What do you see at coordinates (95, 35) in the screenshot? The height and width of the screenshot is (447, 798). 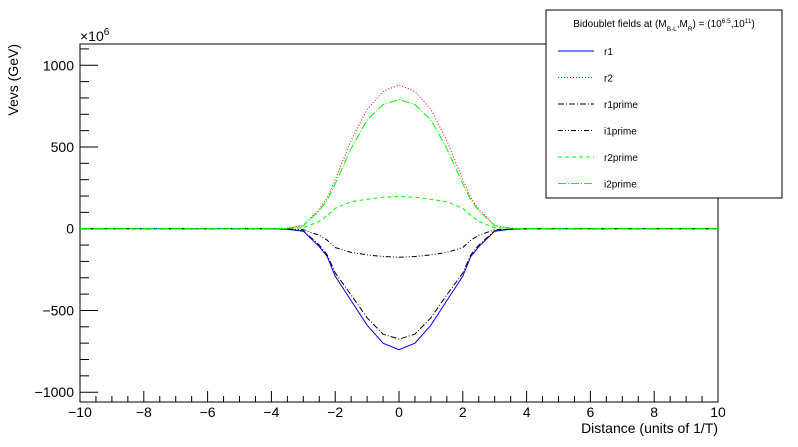 I see `y-multiplier-label: ×10⁶` at bounding box center [95, 35].